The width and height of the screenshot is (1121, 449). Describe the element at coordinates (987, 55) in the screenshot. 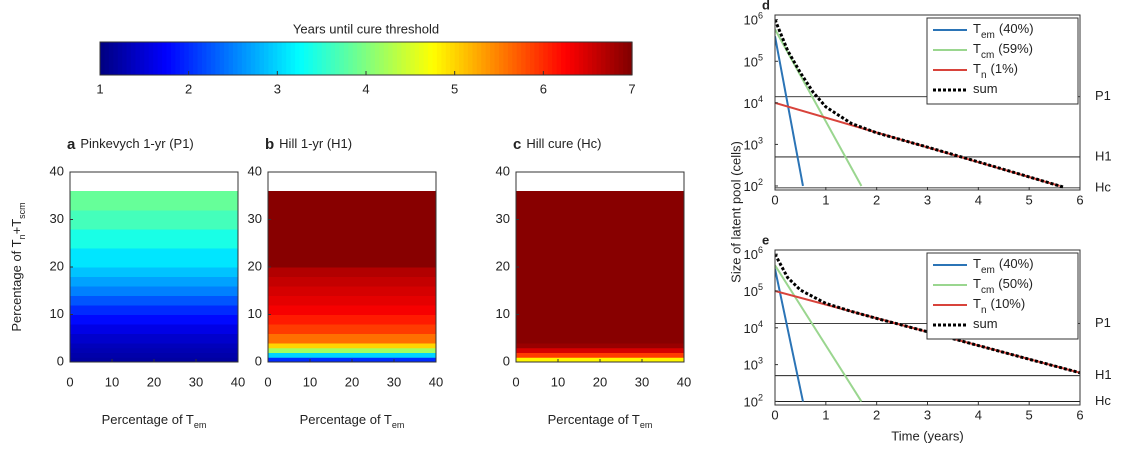

I see `legend-sub: cm` at that location.